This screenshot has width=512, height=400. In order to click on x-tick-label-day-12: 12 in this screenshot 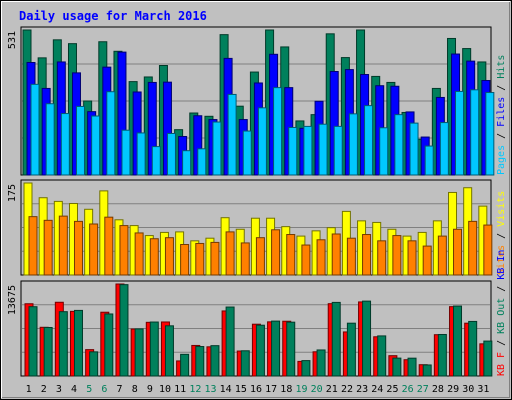, I will do `click(195, 389)`.